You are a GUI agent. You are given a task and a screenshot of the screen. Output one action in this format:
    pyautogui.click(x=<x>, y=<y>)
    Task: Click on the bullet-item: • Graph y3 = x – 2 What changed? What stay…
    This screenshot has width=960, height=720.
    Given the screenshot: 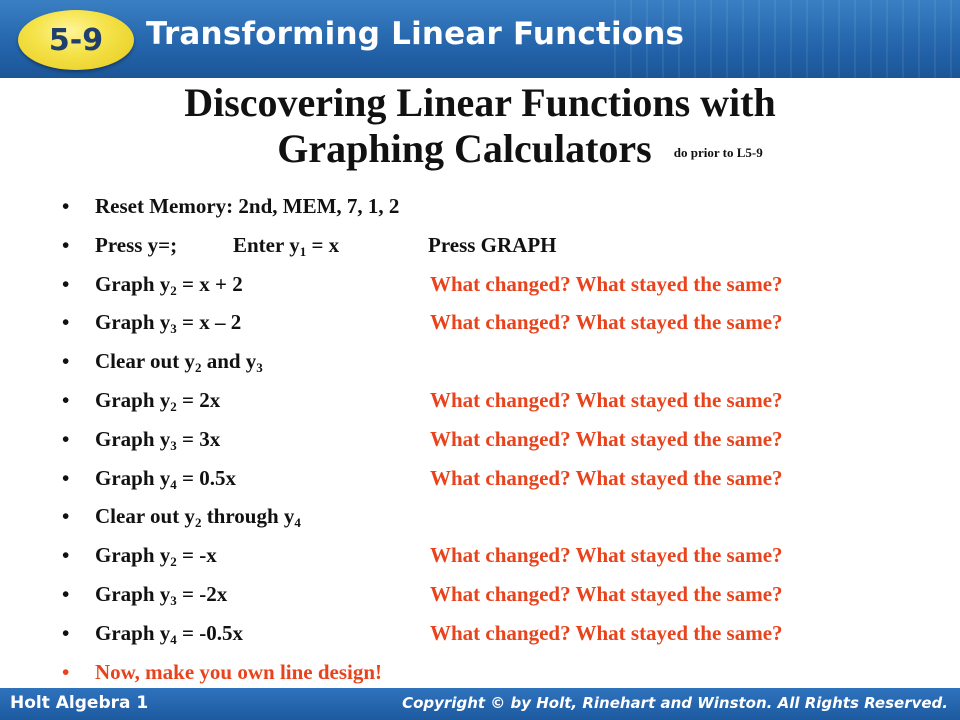 What is the action you would take?
    pyautogui.click(x=502, y=326)
    